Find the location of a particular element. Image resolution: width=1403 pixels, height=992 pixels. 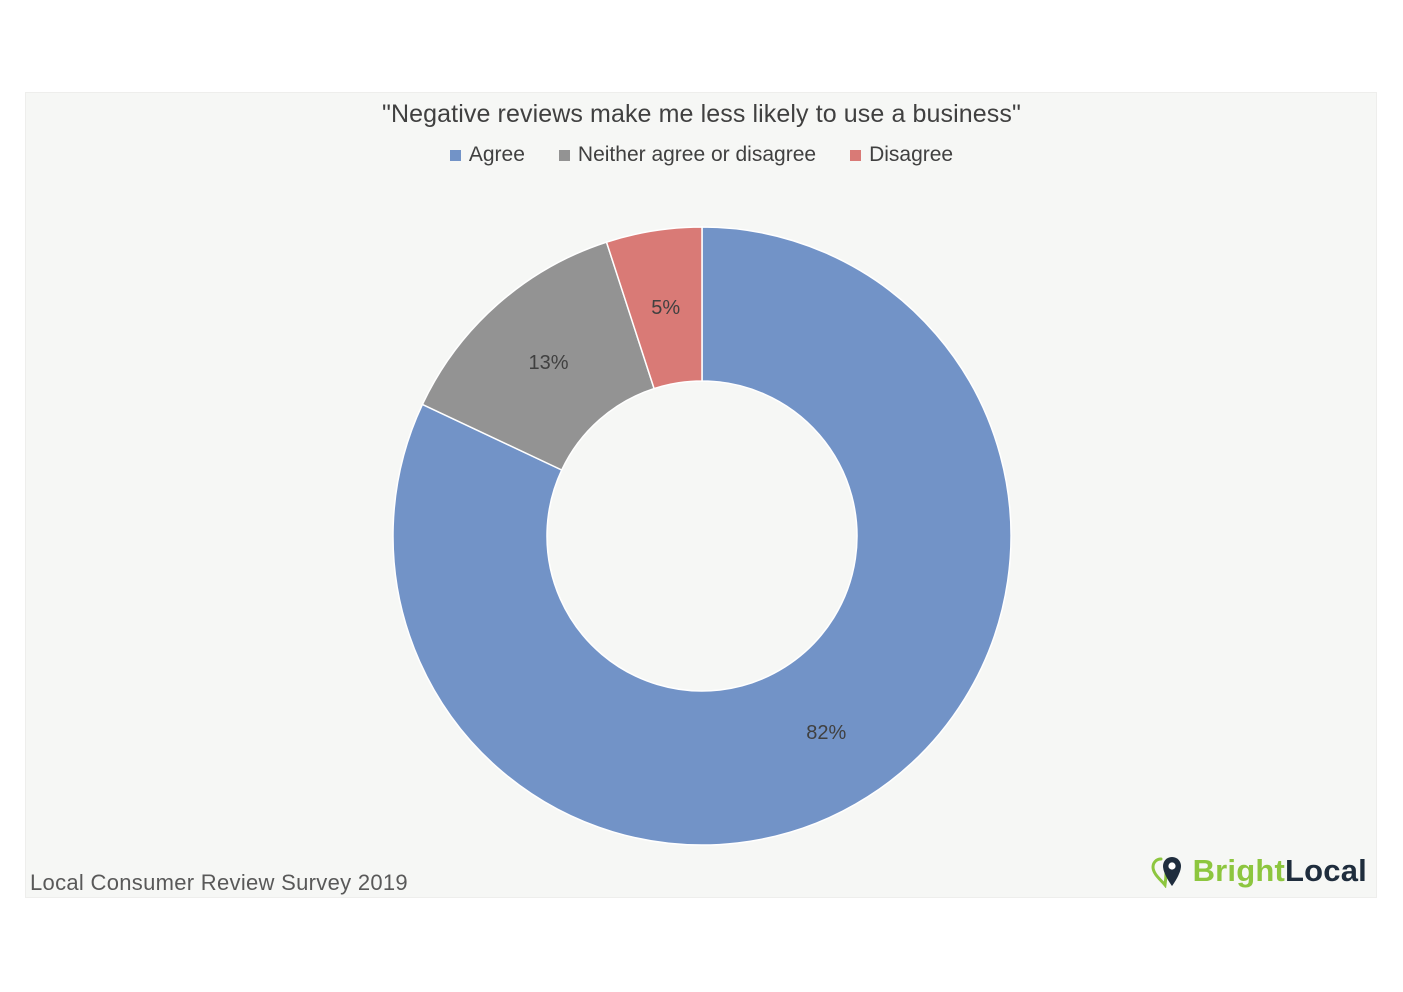

donut-slice-disagree is located at coordinates (654, 308).